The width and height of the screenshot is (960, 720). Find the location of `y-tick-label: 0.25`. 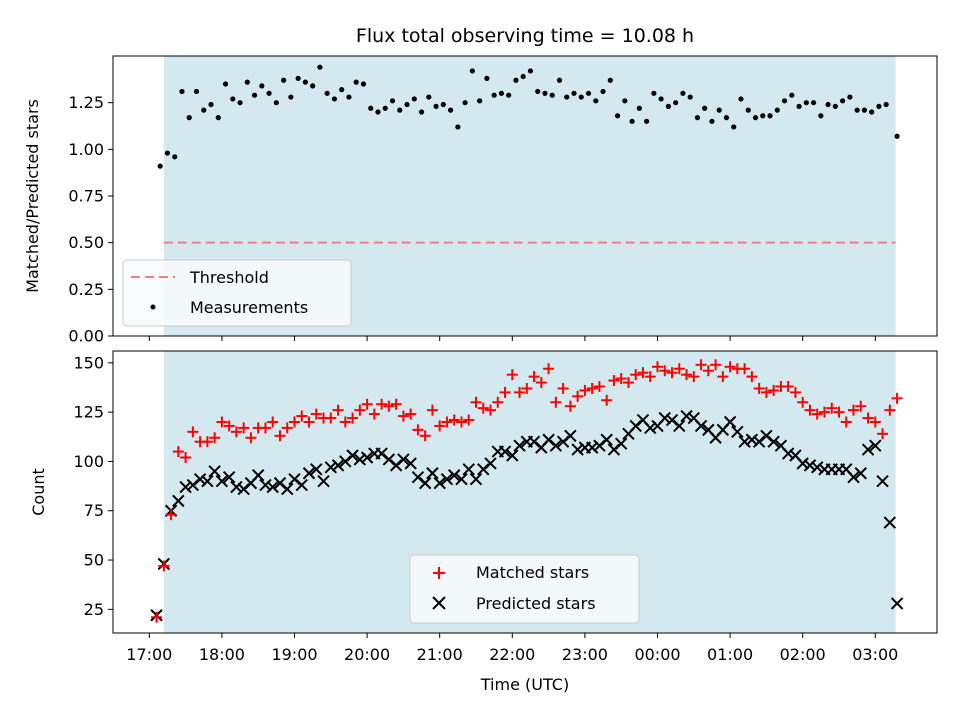

y-tick-label: 0.25 is located at coordinates (86, 289).